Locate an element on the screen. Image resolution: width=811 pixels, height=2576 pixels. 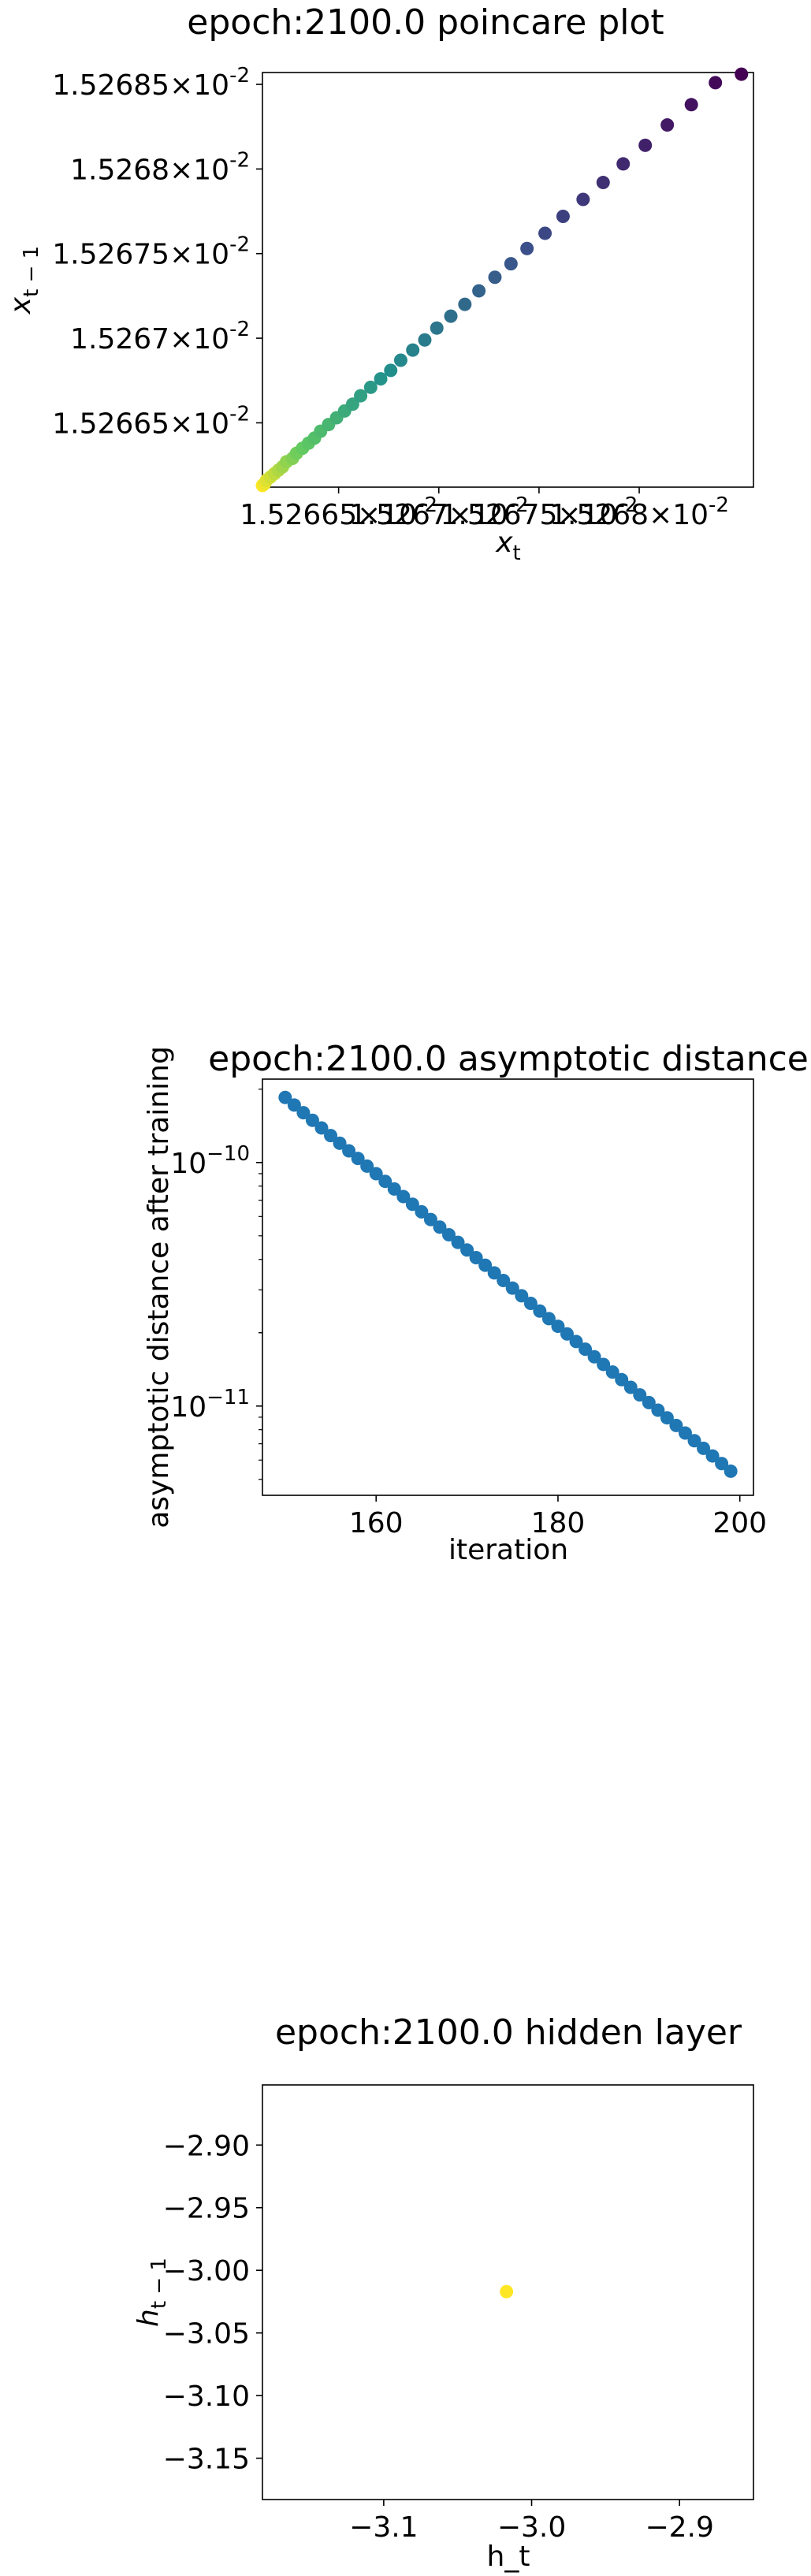
hidden-y-tick-label: −2.95 is located at coordinates (206, 2209).